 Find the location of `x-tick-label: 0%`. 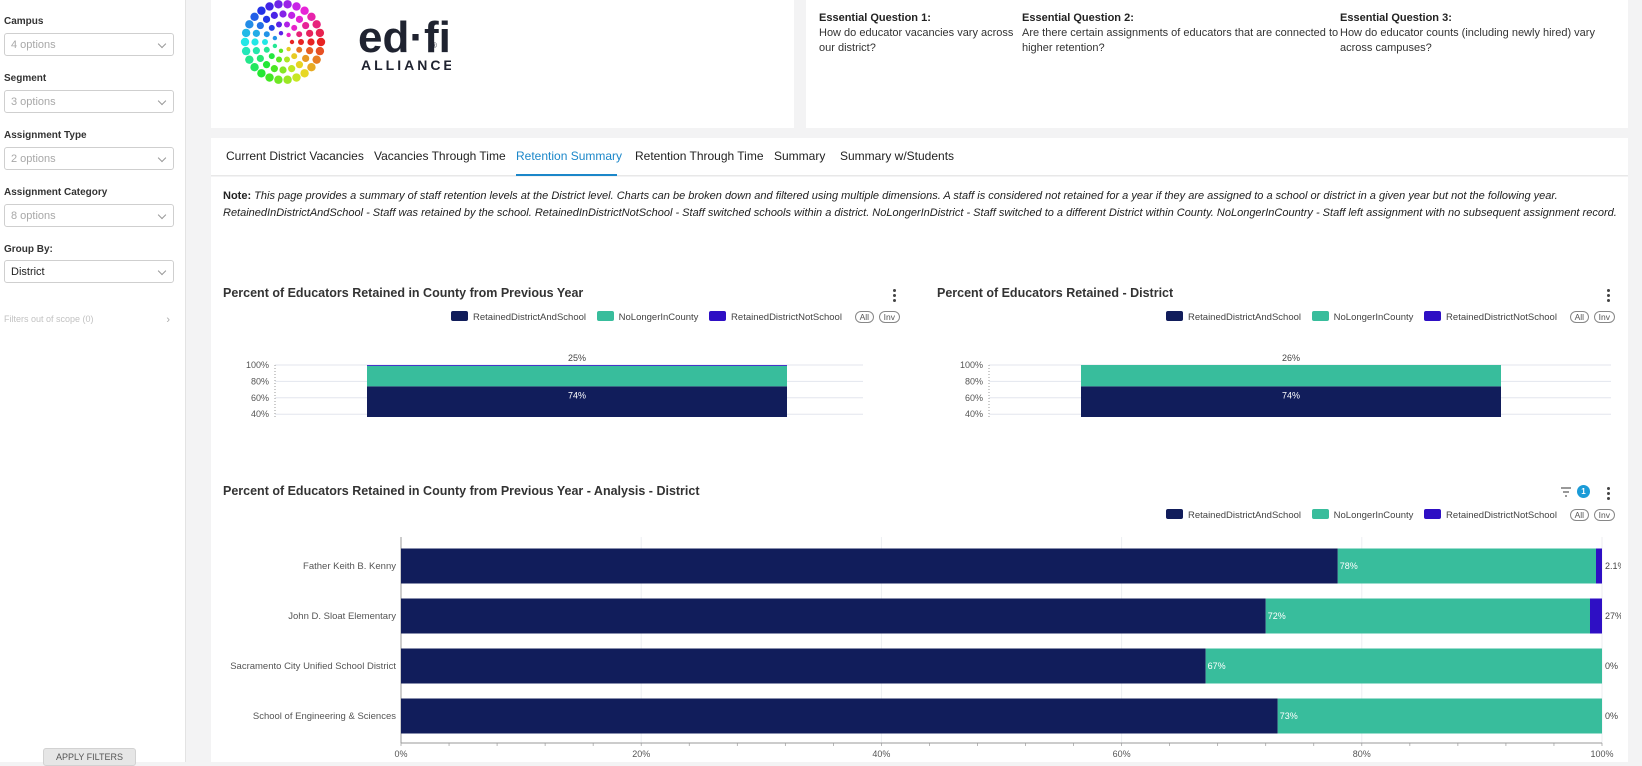

x-tick-label: 0% is located at coordinates (400, 753).